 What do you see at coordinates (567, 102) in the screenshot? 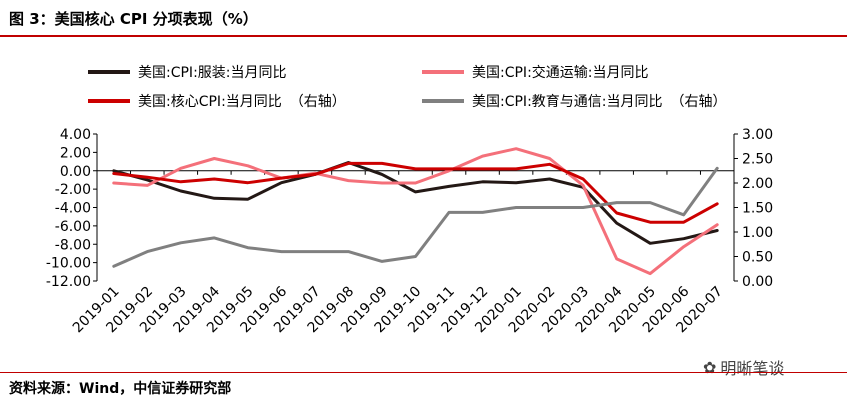
I see `legend-label-education: 美国:CPI:教育与通信:当月同比` at bounding box center [567, 102].